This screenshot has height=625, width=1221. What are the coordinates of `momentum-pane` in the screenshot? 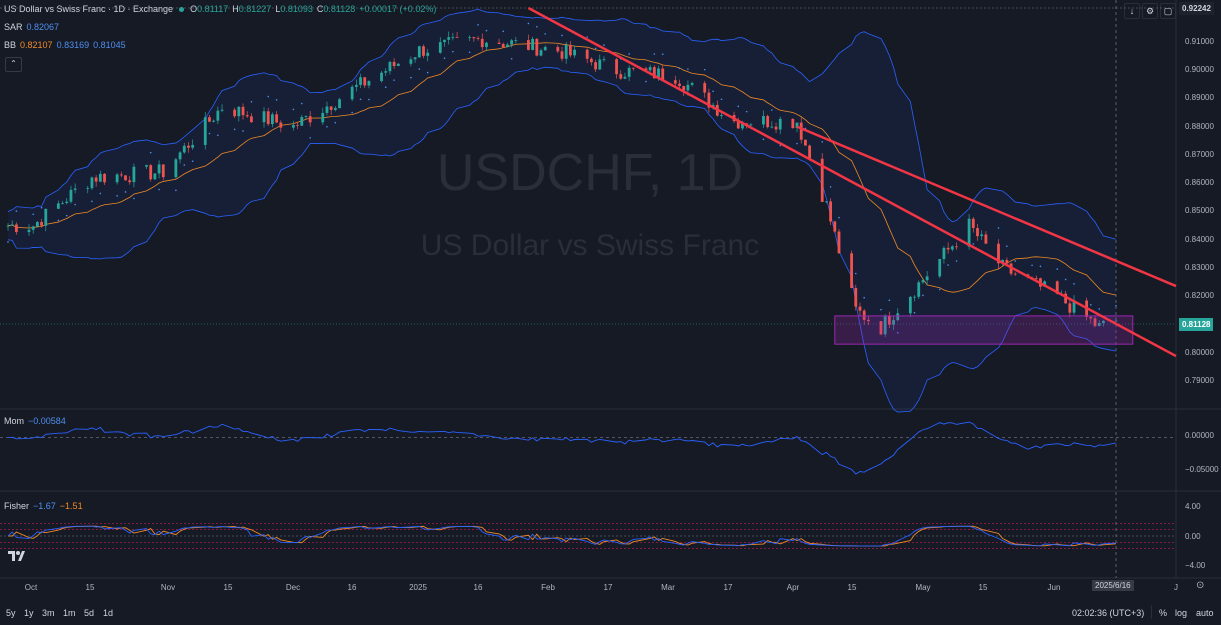 It's located at (588, 448).